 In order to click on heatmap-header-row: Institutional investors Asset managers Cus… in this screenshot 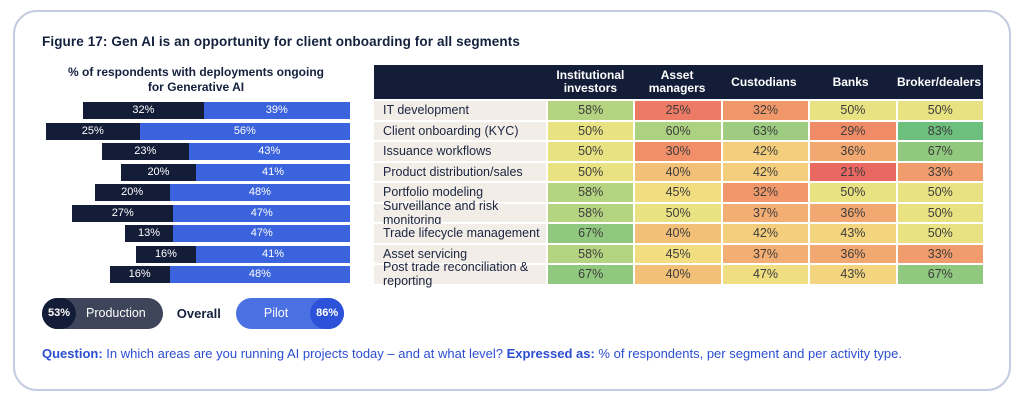, I will do `click(678, 82)`.